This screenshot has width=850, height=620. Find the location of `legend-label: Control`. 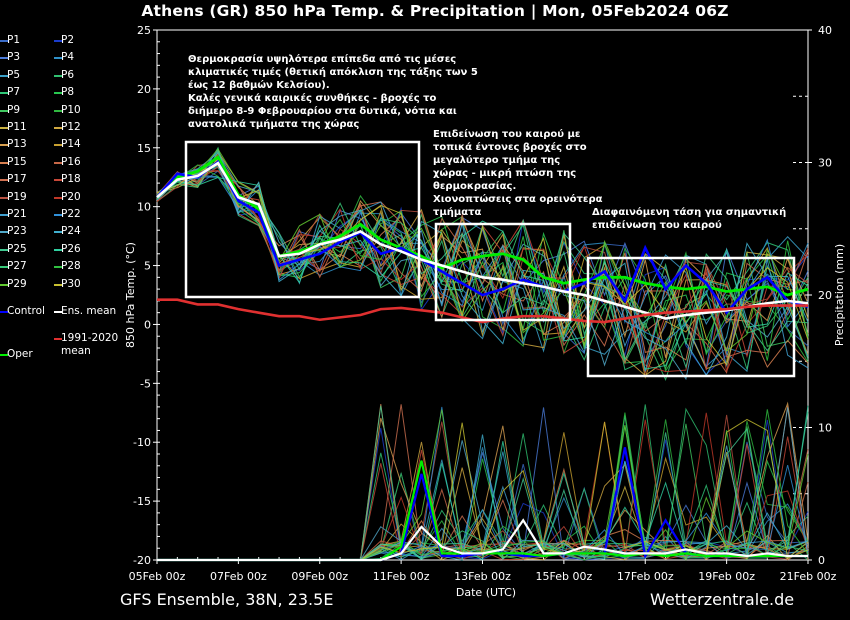

legend-label: Control is located at coordinates (26, 311).